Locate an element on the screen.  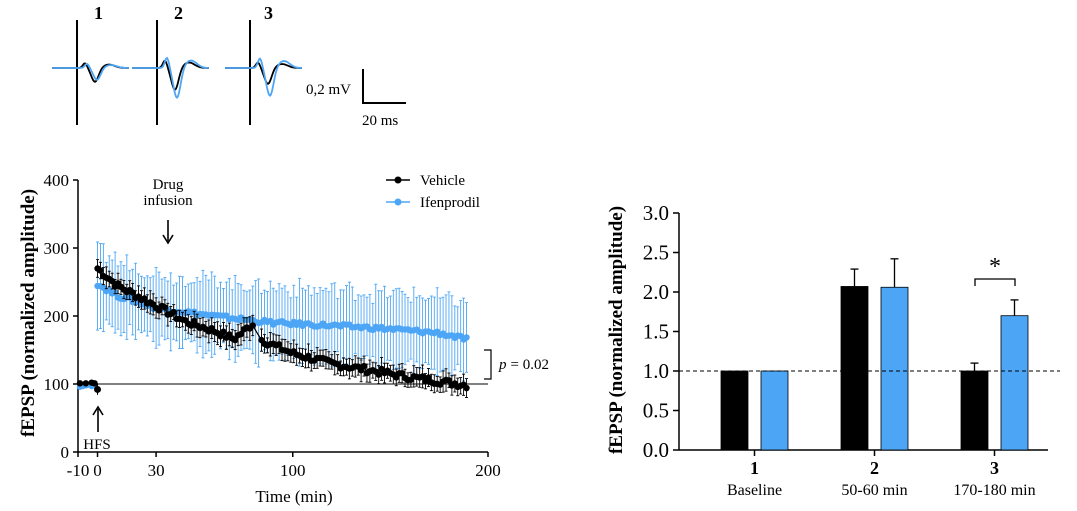
hfs-arrowhead is located at coordinates (98, 410).